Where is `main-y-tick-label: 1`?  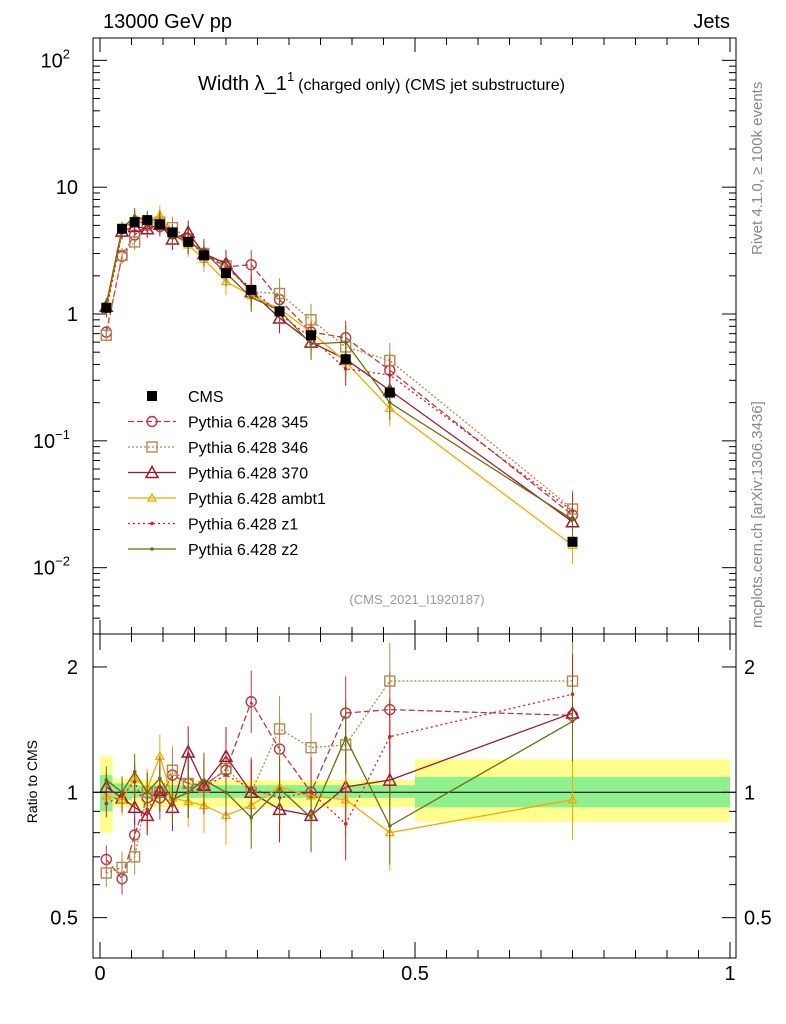 main-y-tick-label: 1 is located at coordinates (72, 315).